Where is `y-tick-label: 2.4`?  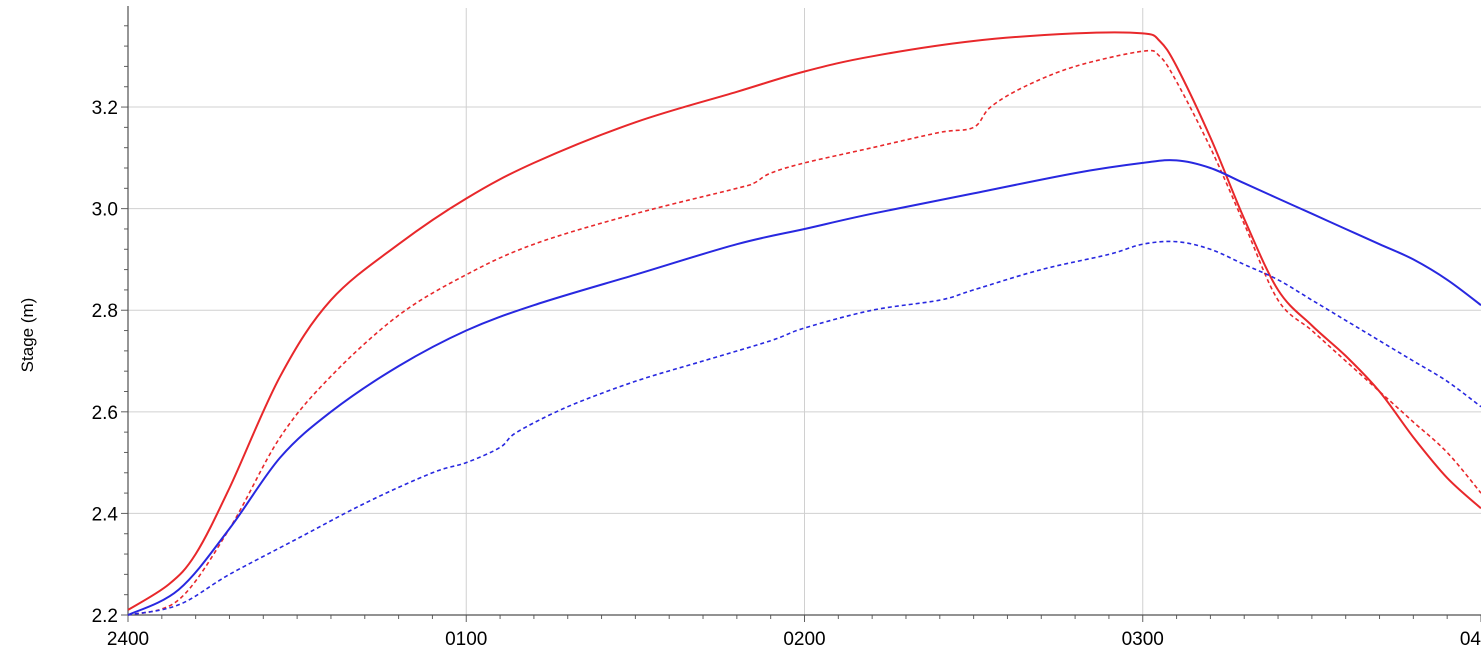
y-tick-label: 2.4 is located at coordinates (105, 514).